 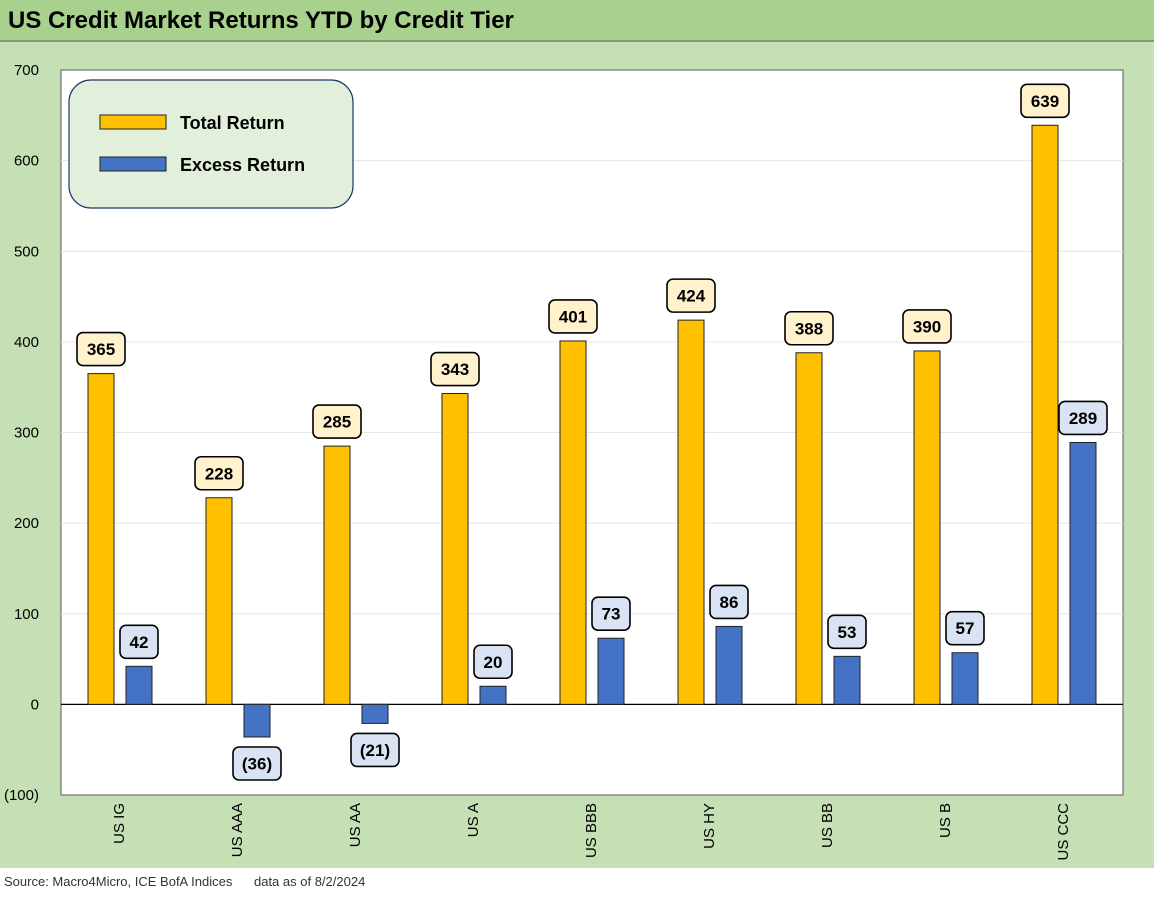 I want to click on data-label: 53, so click(x=847, y=632).